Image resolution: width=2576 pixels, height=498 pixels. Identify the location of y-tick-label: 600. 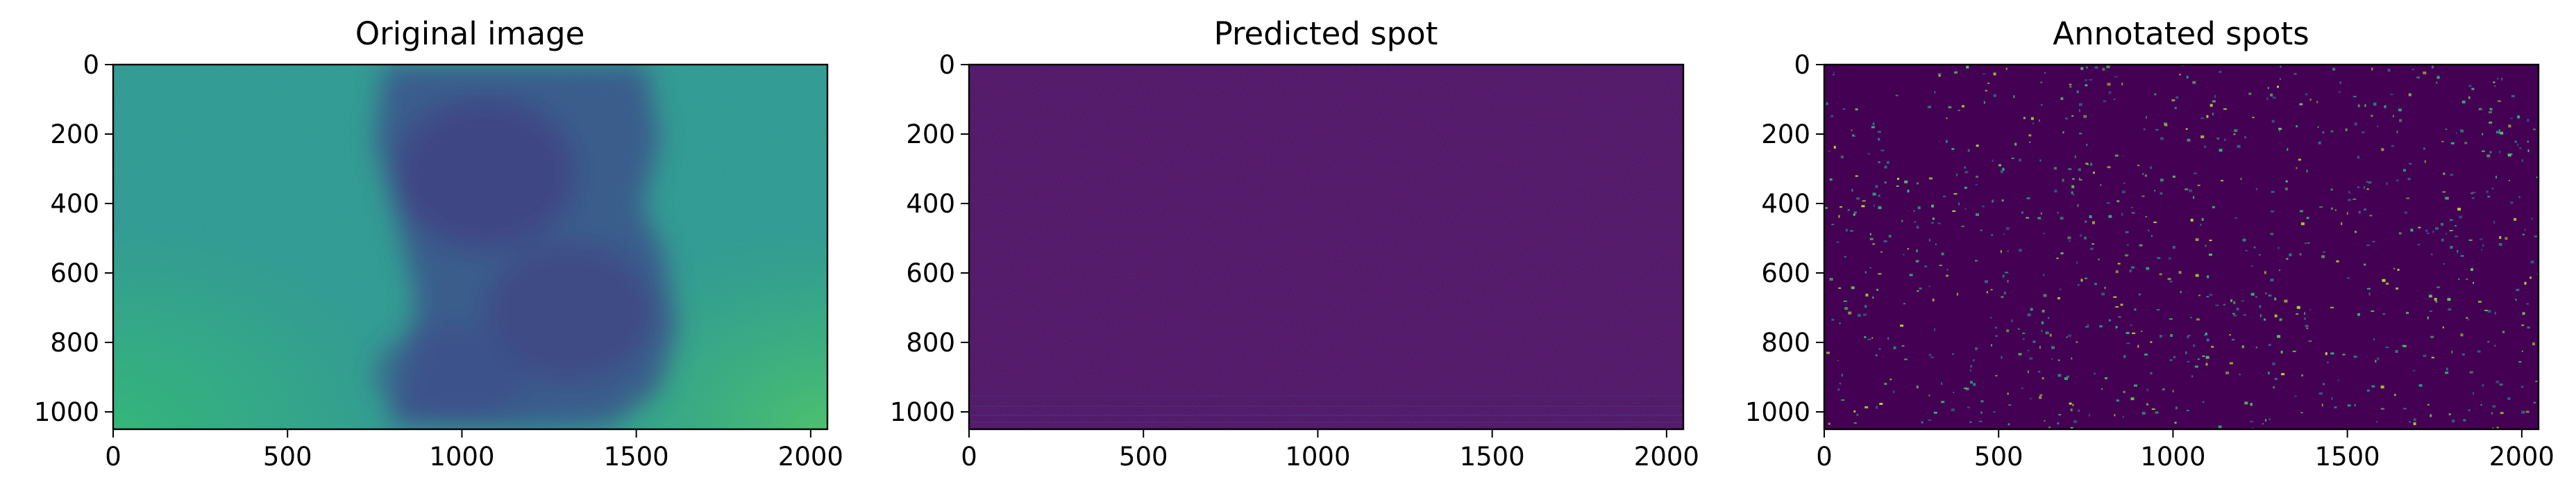
(1785, 273).